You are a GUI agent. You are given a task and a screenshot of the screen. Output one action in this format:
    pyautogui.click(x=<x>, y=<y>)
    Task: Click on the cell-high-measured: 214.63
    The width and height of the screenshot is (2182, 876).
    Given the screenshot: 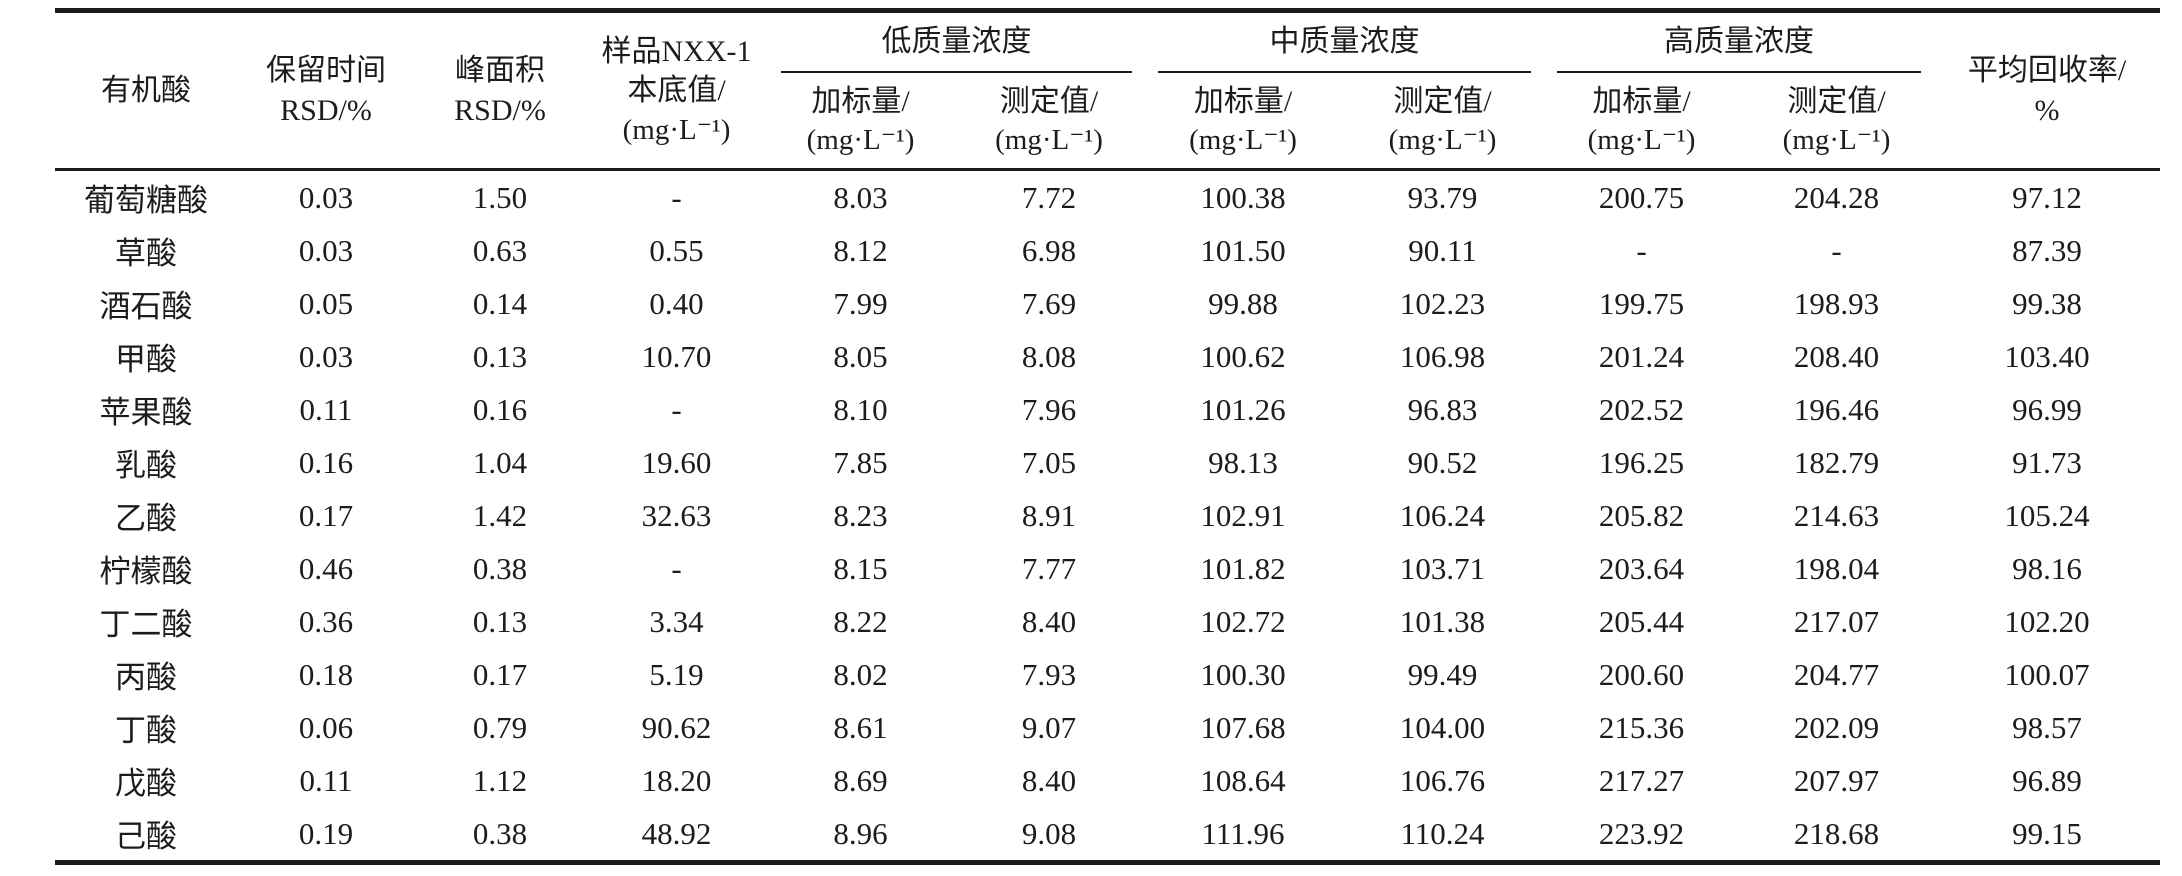 What is the action you would take?
    pyautogui.click(x=1836, y=515)
    